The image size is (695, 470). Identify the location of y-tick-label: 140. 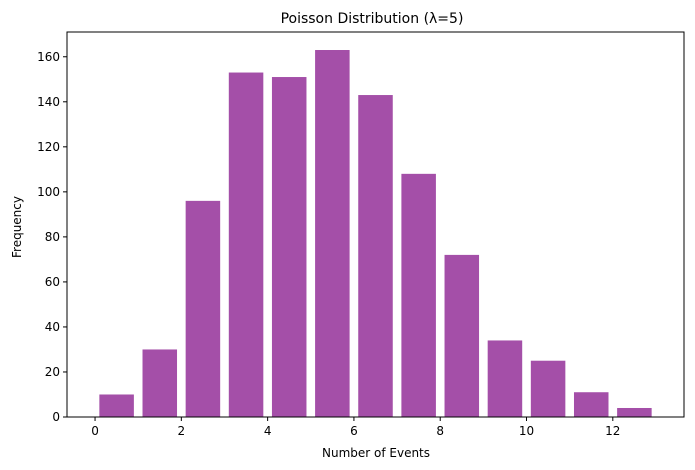
(48, 102).